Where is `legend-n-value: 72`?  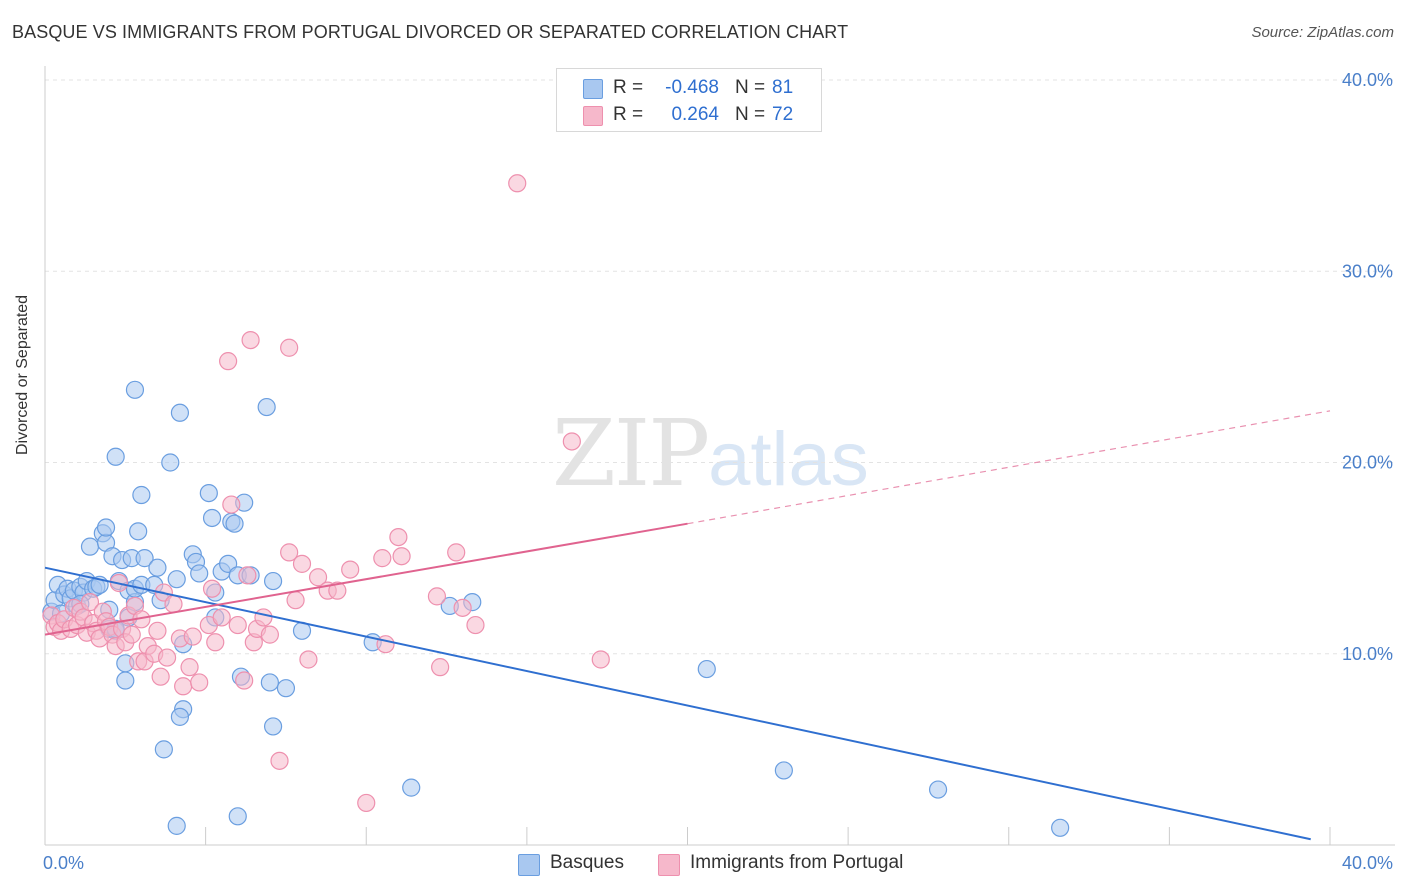 legend-n-value: 72 is located at coordinates (783, 114).